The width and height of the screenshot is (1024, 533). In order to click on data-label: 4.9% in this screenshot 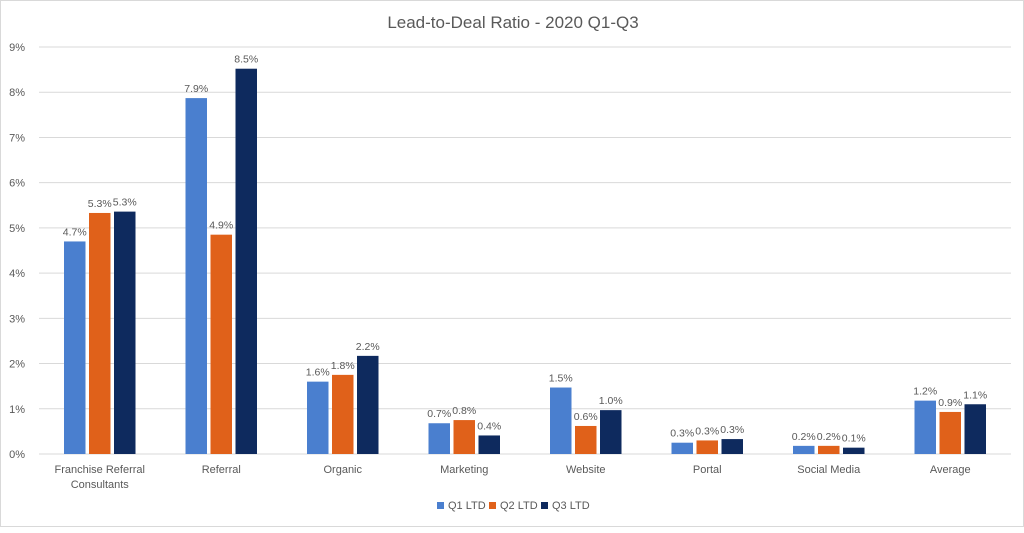, I will do `click(221, 226)`.